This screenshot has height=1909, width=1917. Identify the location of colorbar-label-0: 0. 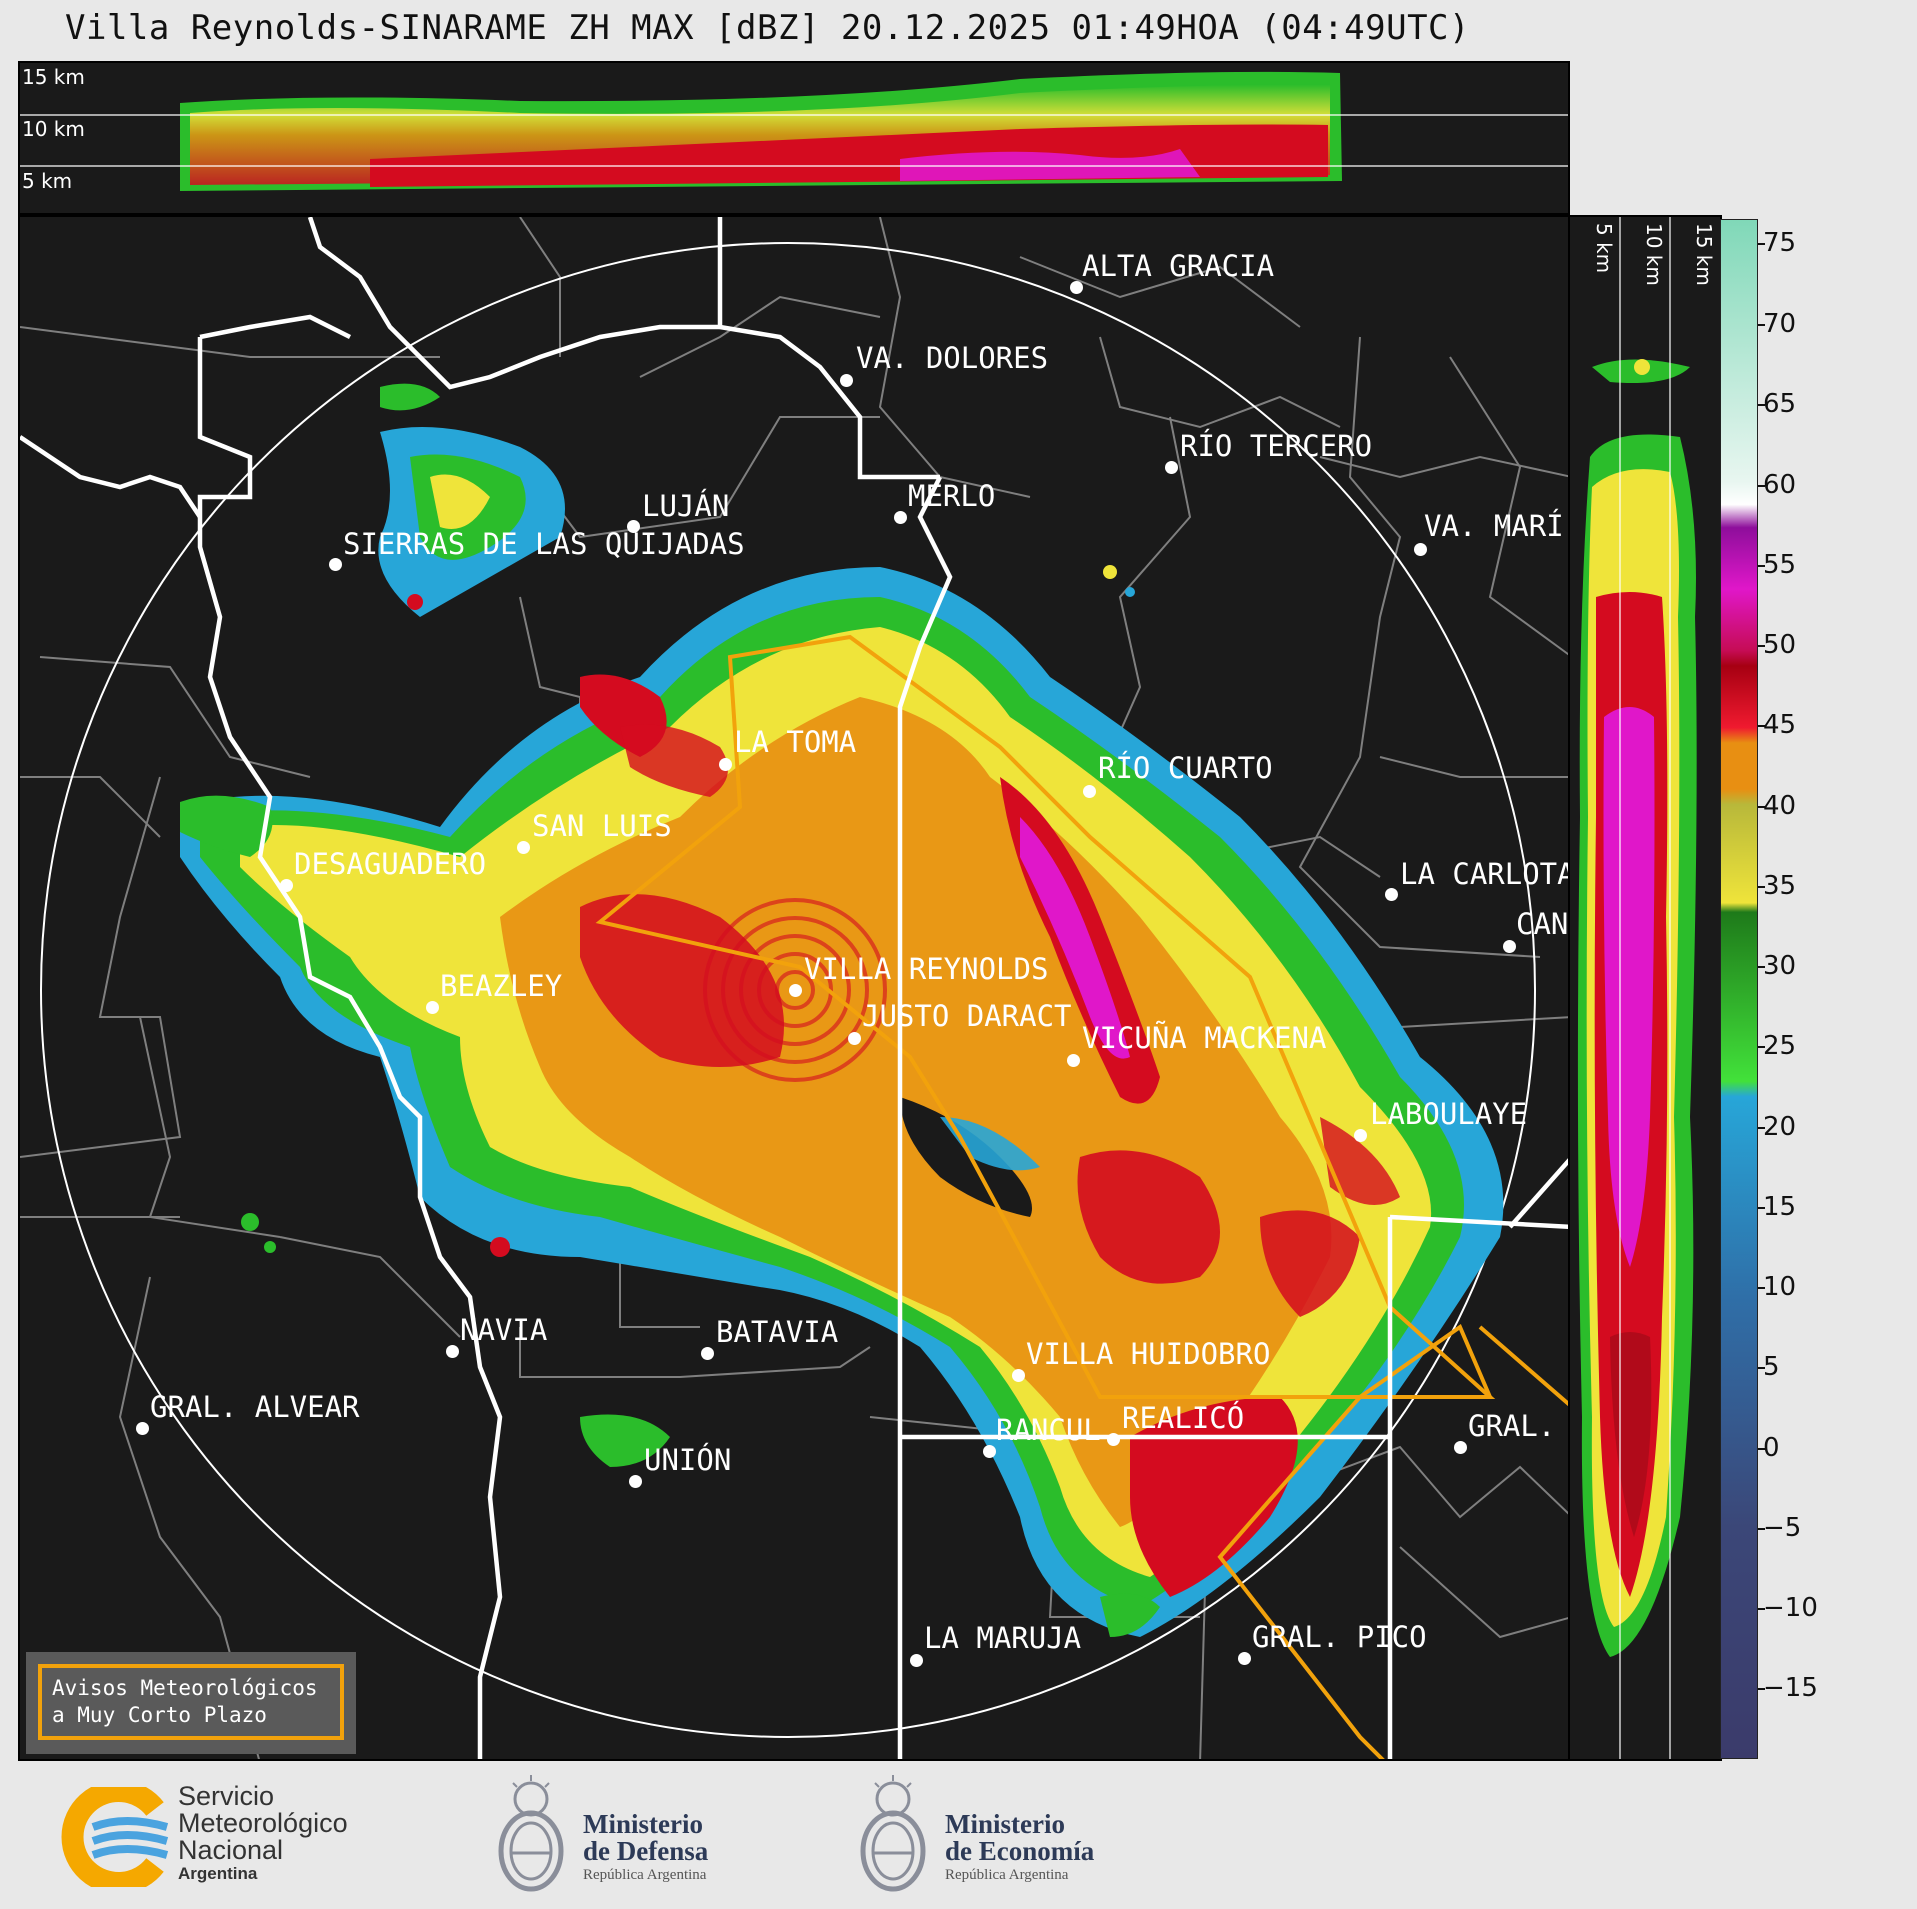
(1771, 1448).